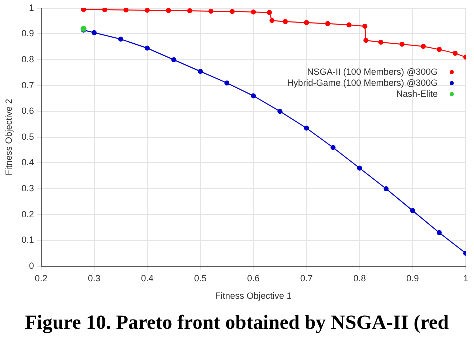 Image resolution: width=474 pixels, height=350 pixels. What do you see at coordinates (362, 83) in the screenshot?
I see `legend-label: Hybrid-Game (100 Members) @300G` at bounding box center [362, 83].